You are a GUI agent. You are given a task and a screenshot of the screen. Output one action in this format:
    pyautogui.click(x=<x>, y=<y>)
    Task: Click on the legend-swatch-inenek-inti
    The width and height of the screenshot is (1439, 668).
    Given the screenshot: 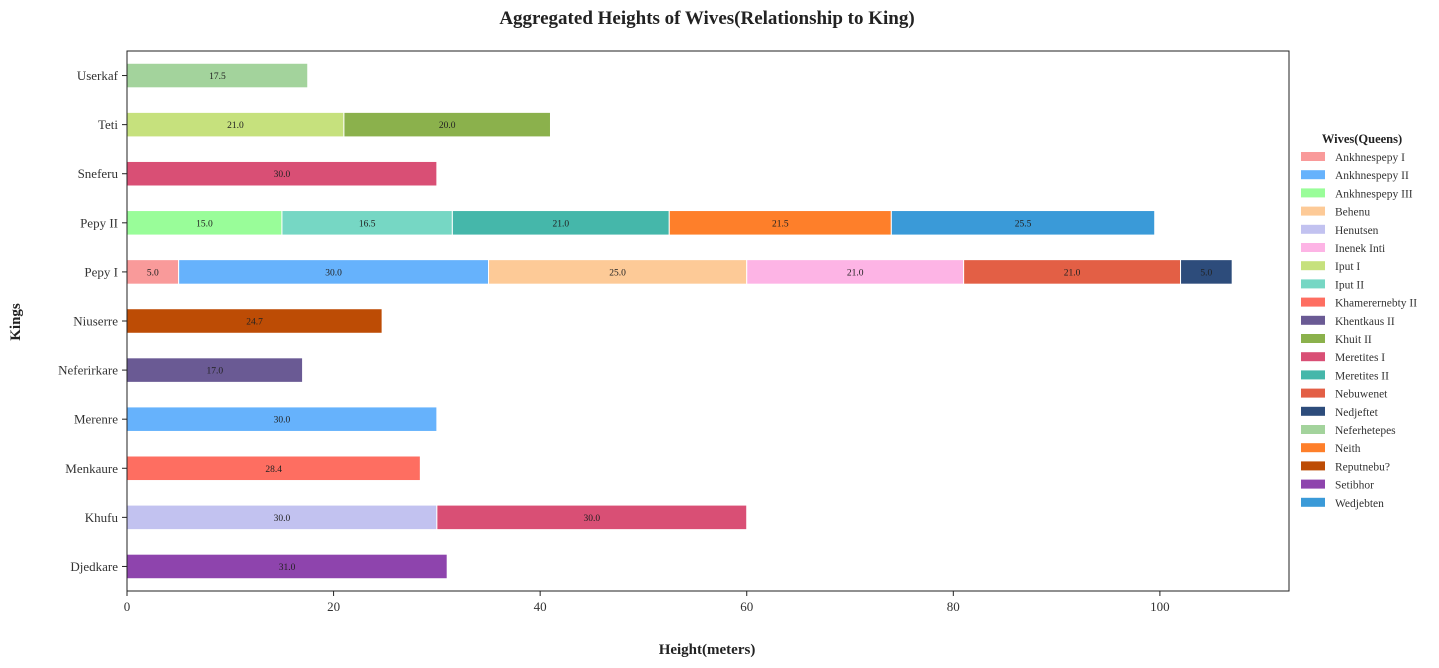 What is the action you would take?
    pyautogui.click(x=1313, y=247)
    